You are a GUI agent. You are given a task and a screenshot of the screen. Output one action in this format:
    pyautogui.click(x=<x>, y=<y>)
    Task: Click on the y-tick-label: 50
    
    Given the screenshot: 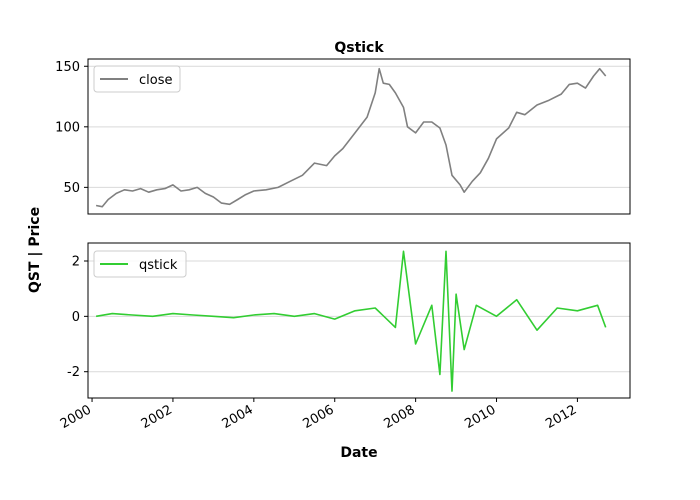 What is the action you would take?
    pyautogui.click(x=71, y=188)
    